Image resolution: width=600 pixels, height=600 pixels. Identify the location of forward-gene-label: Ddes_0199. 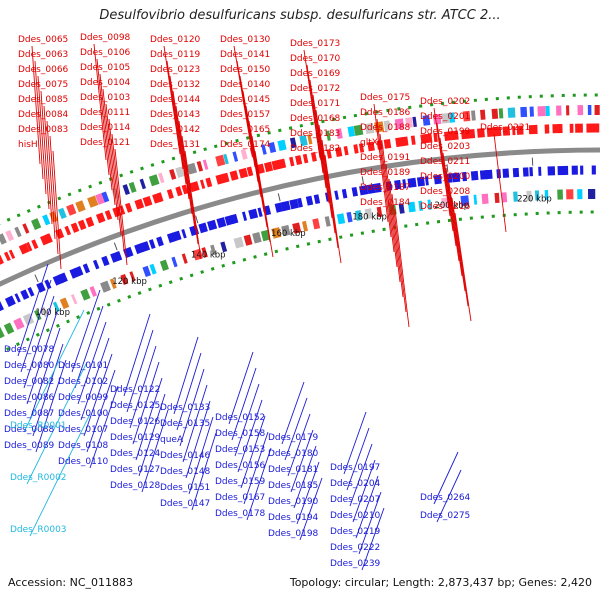
(445, 132).